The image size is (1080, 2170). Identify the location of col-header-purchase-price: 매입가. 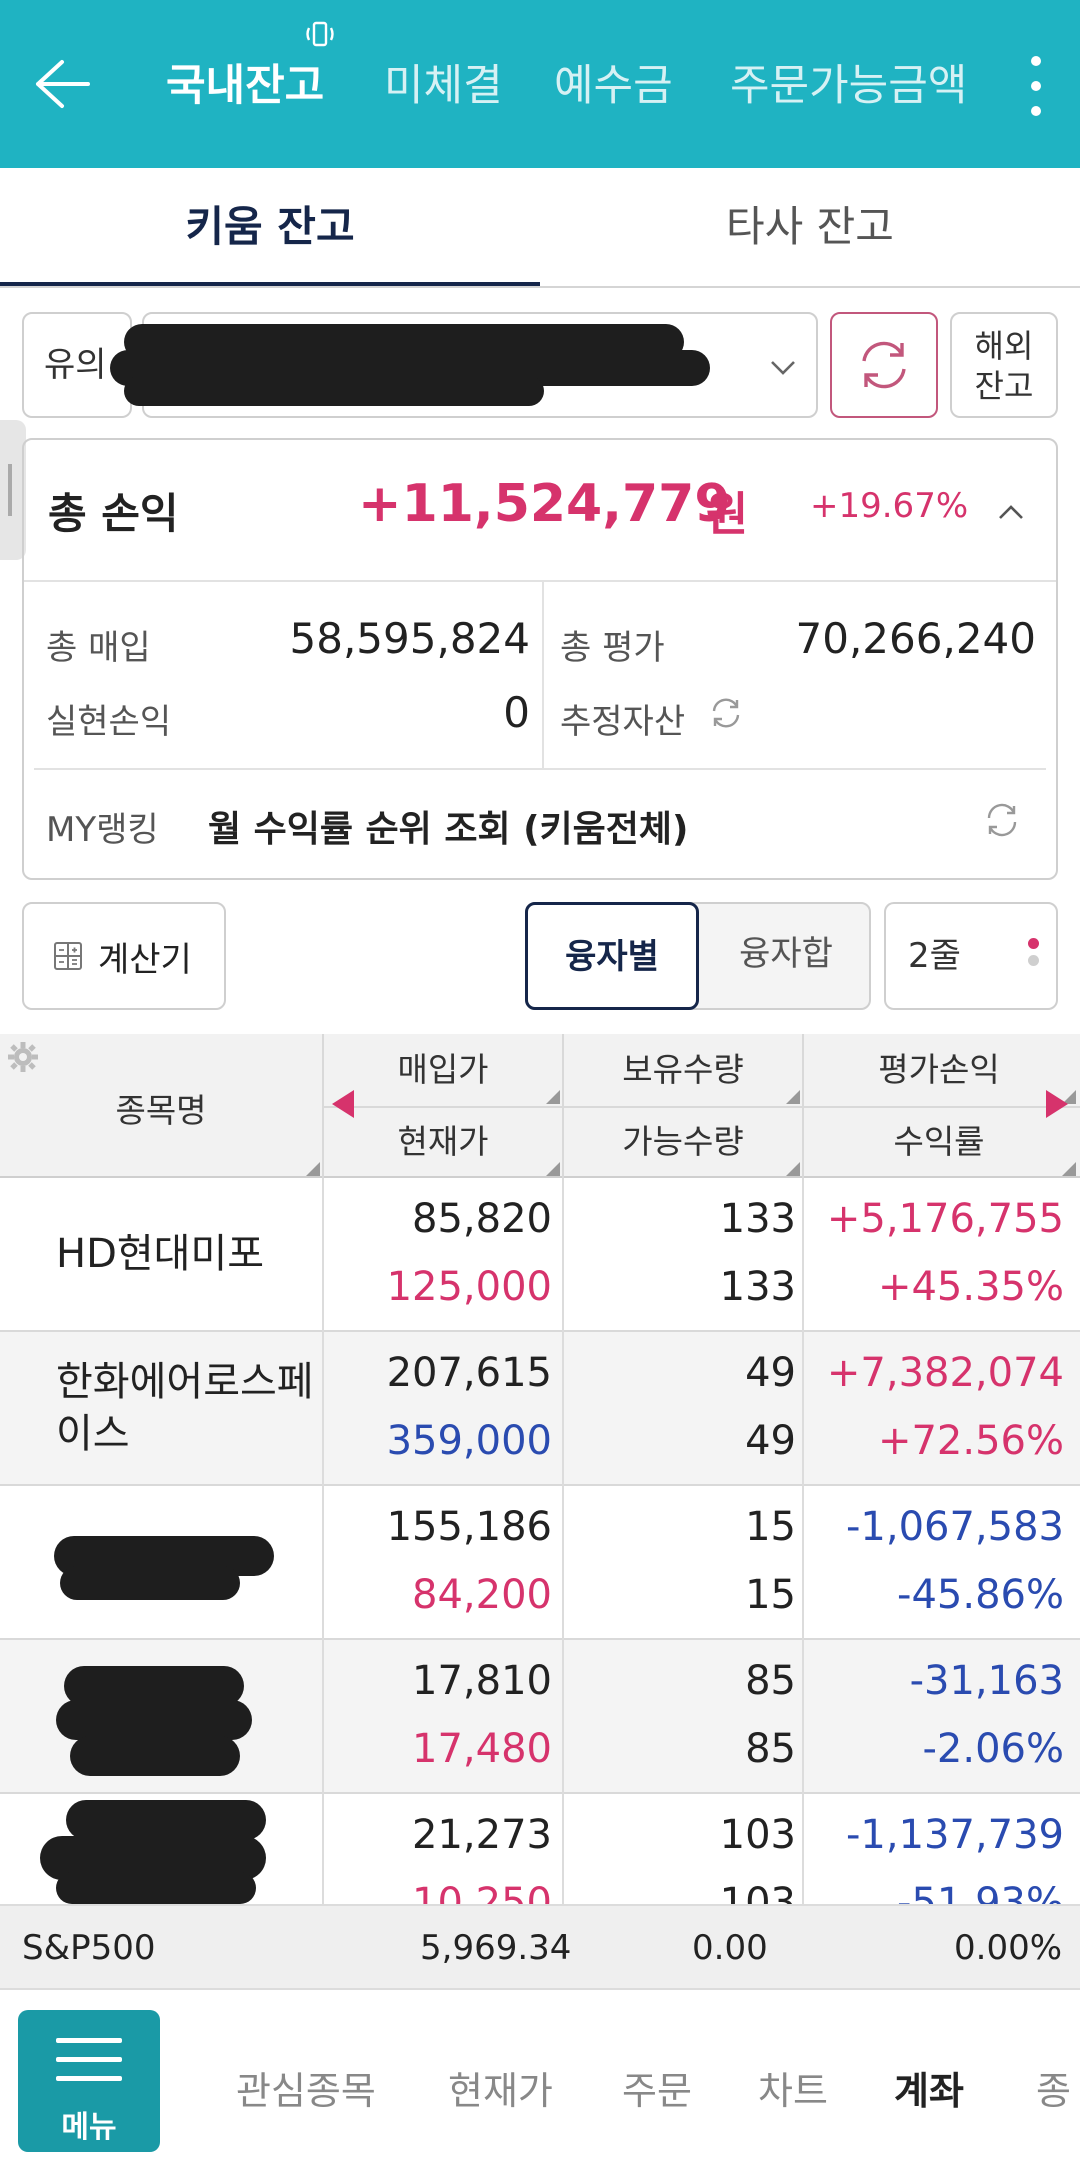
(443, 1069).